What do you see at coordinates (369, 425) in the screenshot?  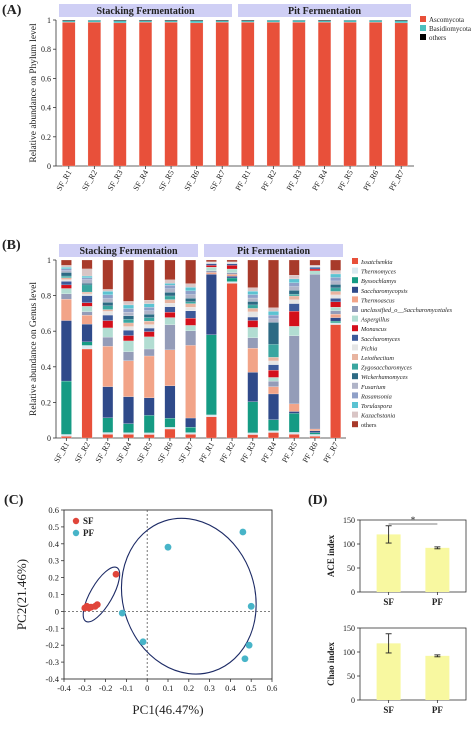 I see `legend-item: others` at bounding box center [369, 425].